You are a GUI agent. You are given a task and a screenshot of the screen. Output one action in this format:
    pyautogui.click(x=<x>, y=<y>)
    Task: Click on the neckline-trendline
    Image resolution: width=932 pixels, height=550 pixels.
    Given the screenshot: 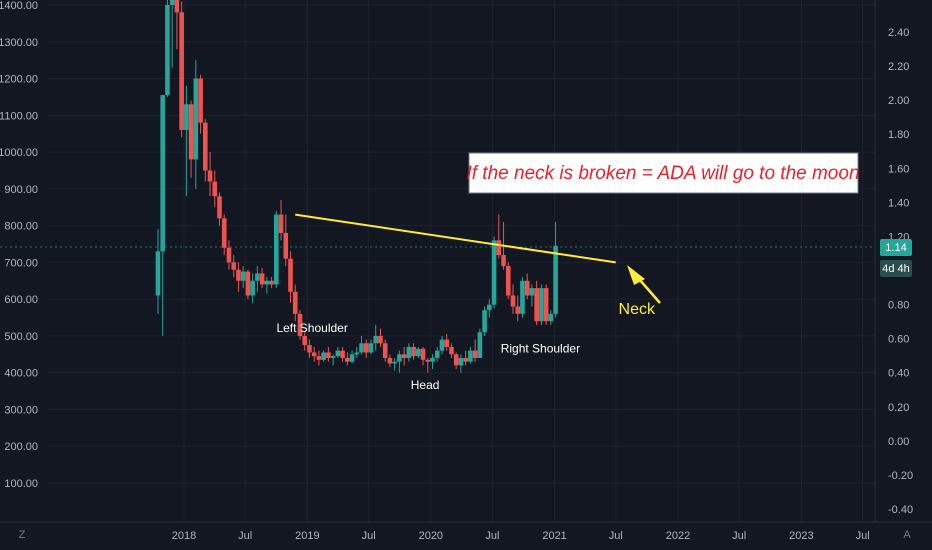 What is the action you would take?
    pyautogui.click(x=455, y=238)
    